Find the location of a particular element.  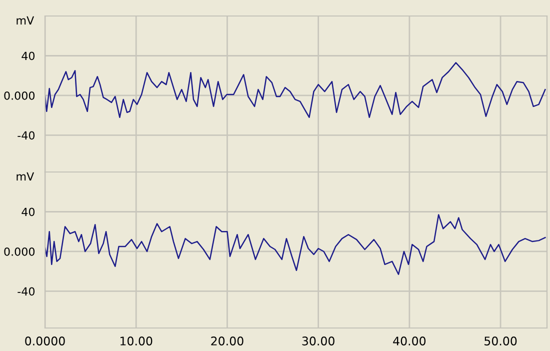

x-tick-label: 30.00 is located at coordinates (318, 341).